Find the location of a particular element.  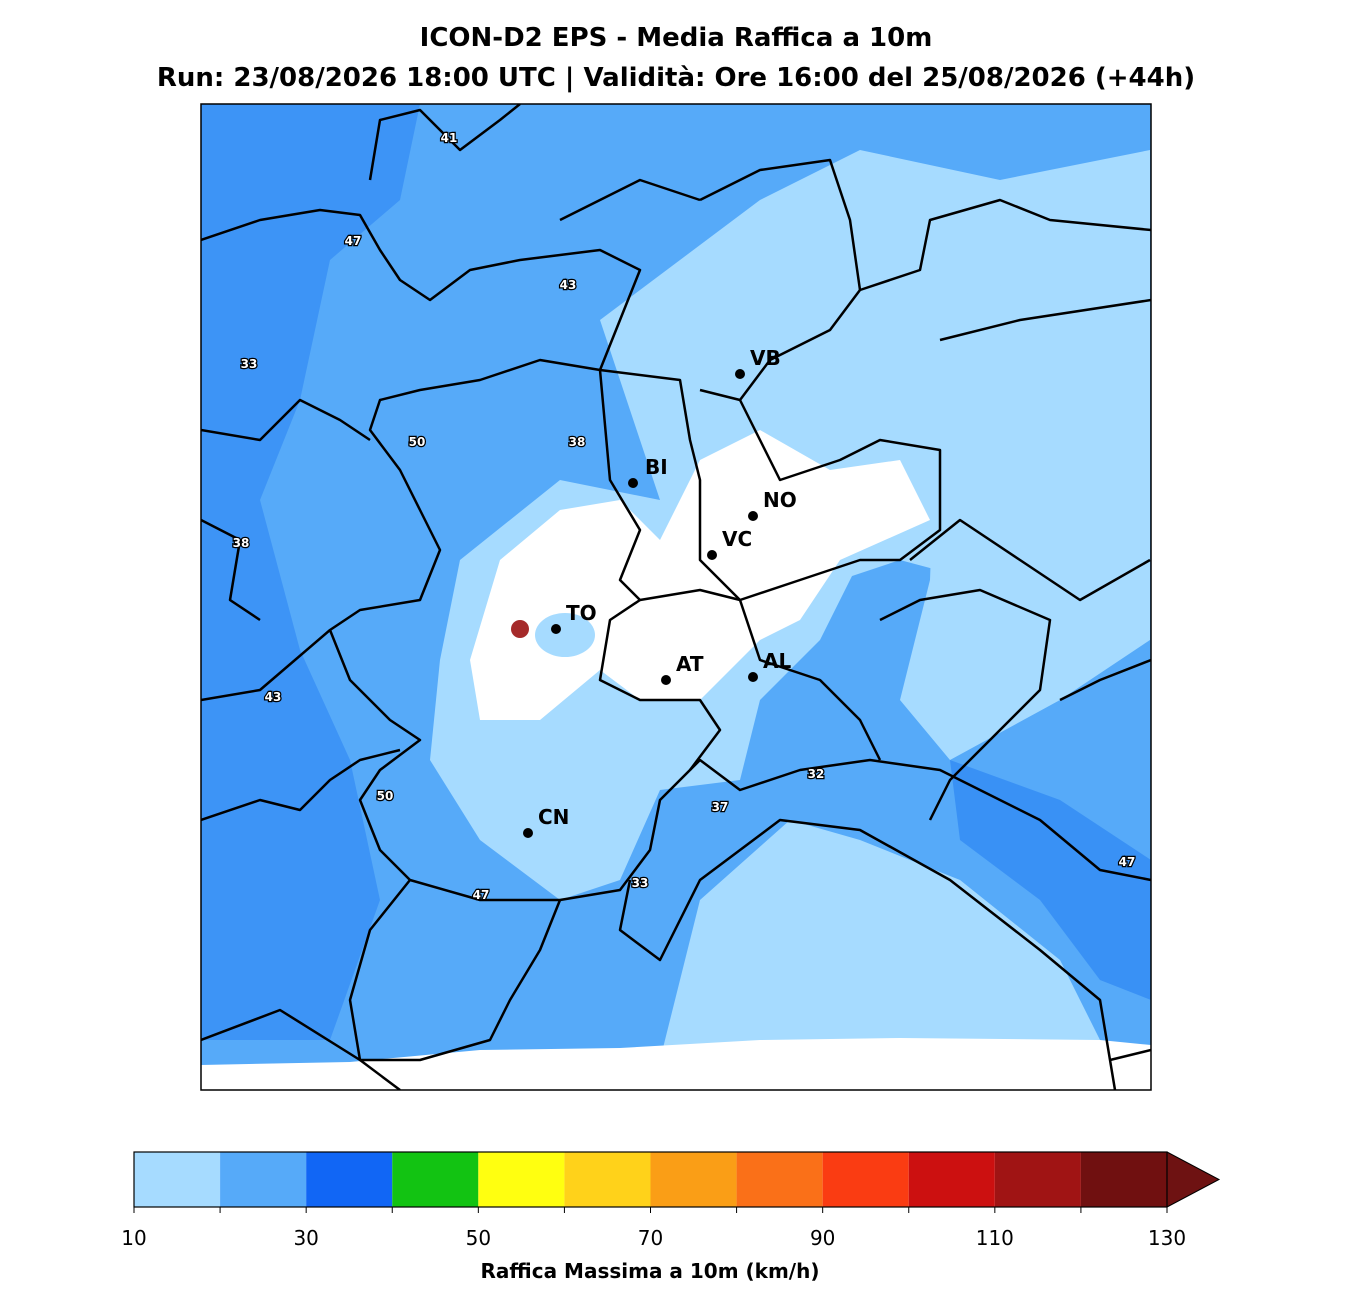

colorbar: 10 30 50 70 90 110 130 is located at coordinates (671, 1200).